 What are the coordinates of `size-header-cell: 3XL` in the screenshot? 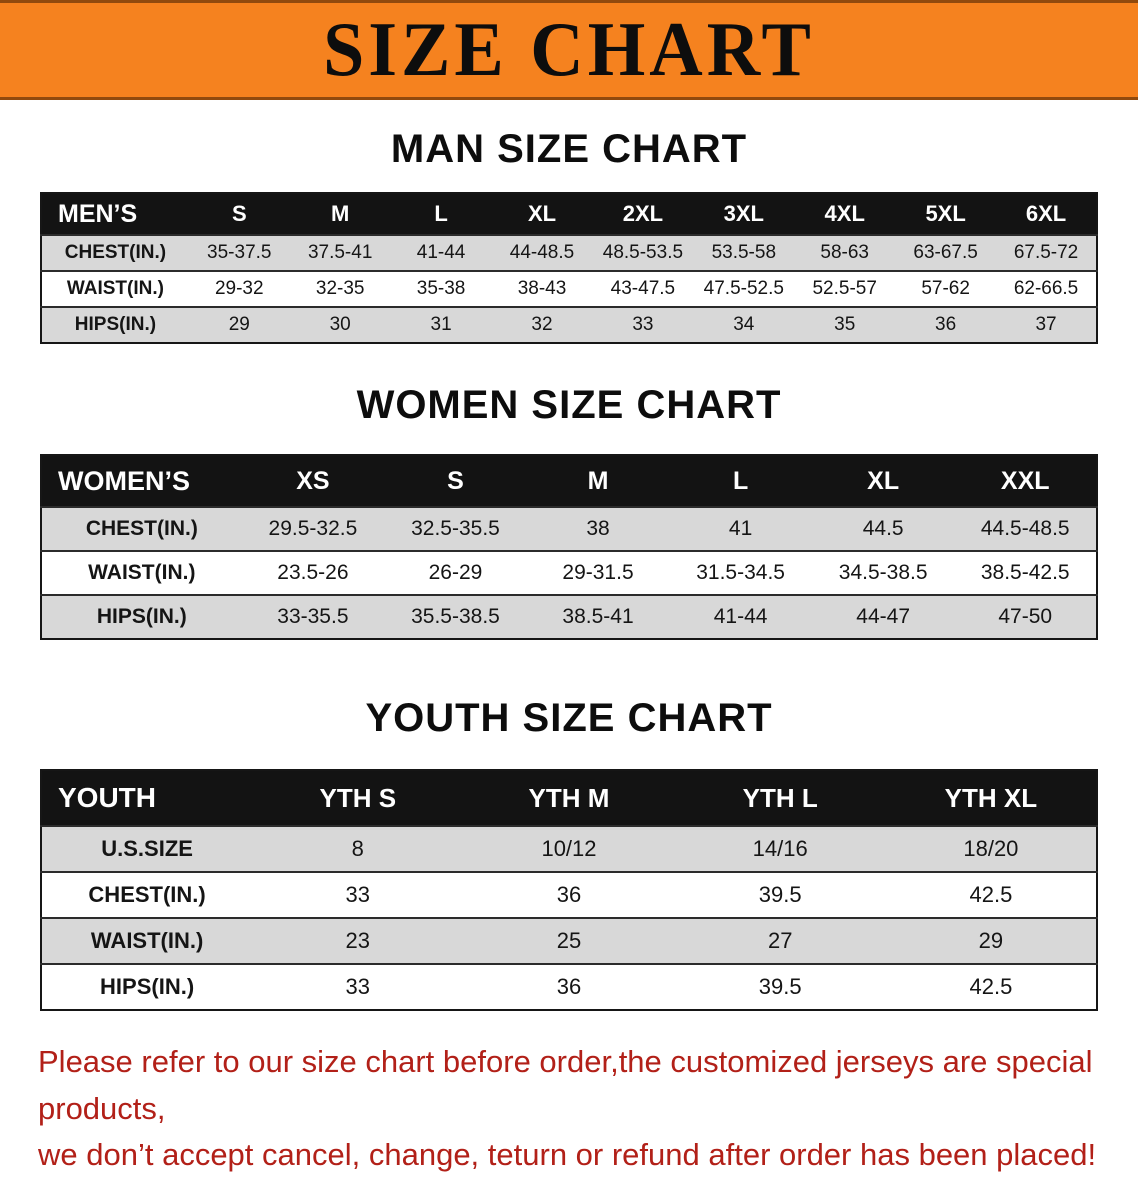 It's located at (744, 214).